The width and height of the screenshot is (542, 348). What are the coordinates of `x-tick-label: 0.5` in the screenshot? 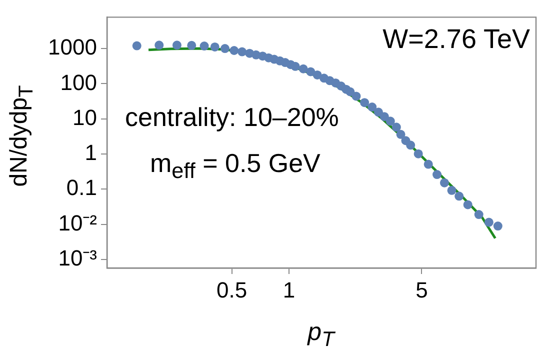 It's located at (232, 289).